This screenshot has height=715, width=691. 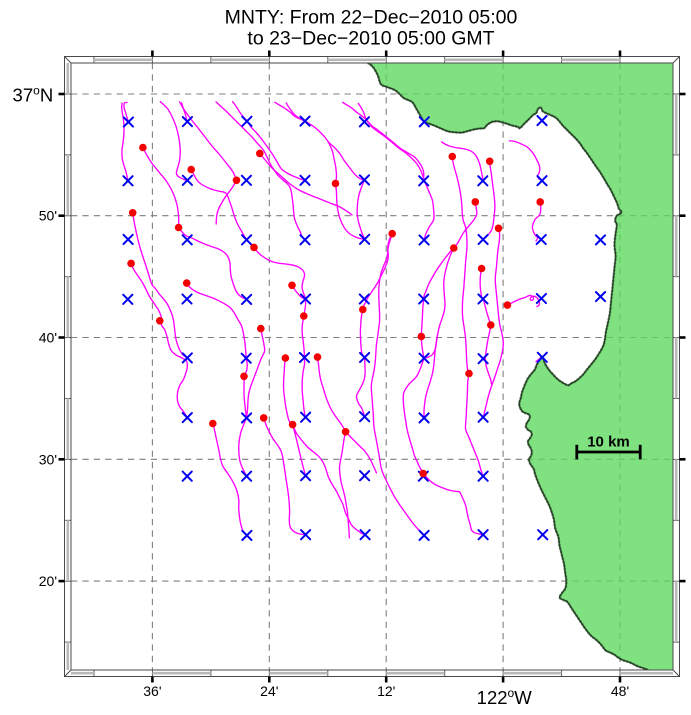 What do you see at coordinates (152, 691) in the screenshot?
I see `svg-text: 36'` at bounding box center [152, 691].